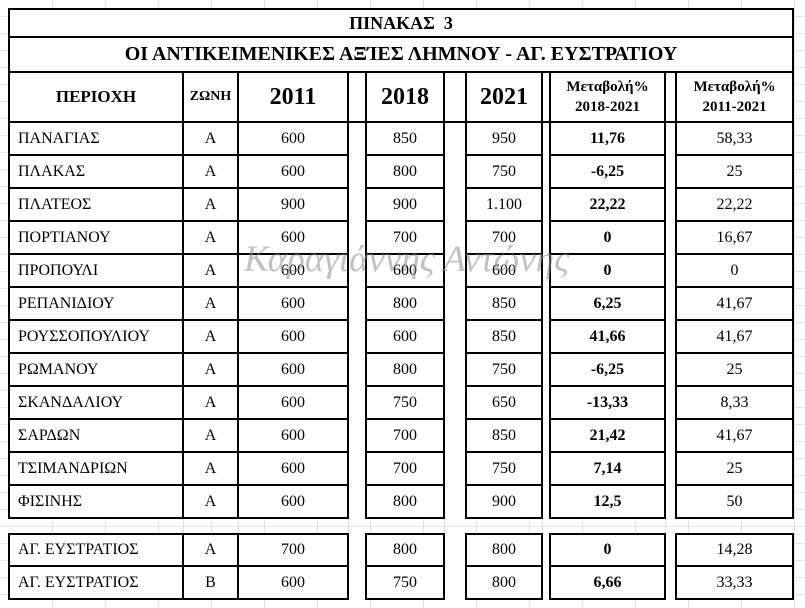 The image size is (805, 608). I want to click on cell-area: ΠΑΝΑΓΙΑΣ, so click(96, 138).